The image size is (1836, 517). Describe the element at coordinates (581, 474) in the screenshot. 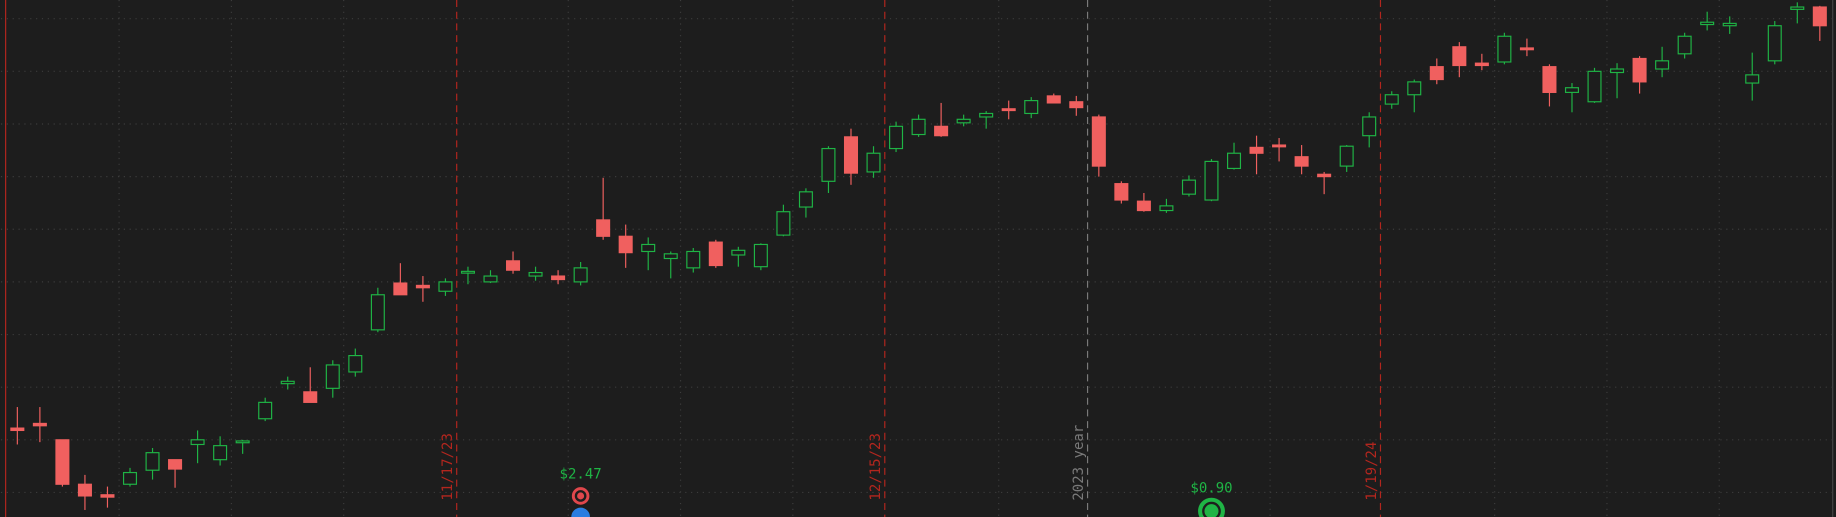

I see `event-label: $2.47` at that location.